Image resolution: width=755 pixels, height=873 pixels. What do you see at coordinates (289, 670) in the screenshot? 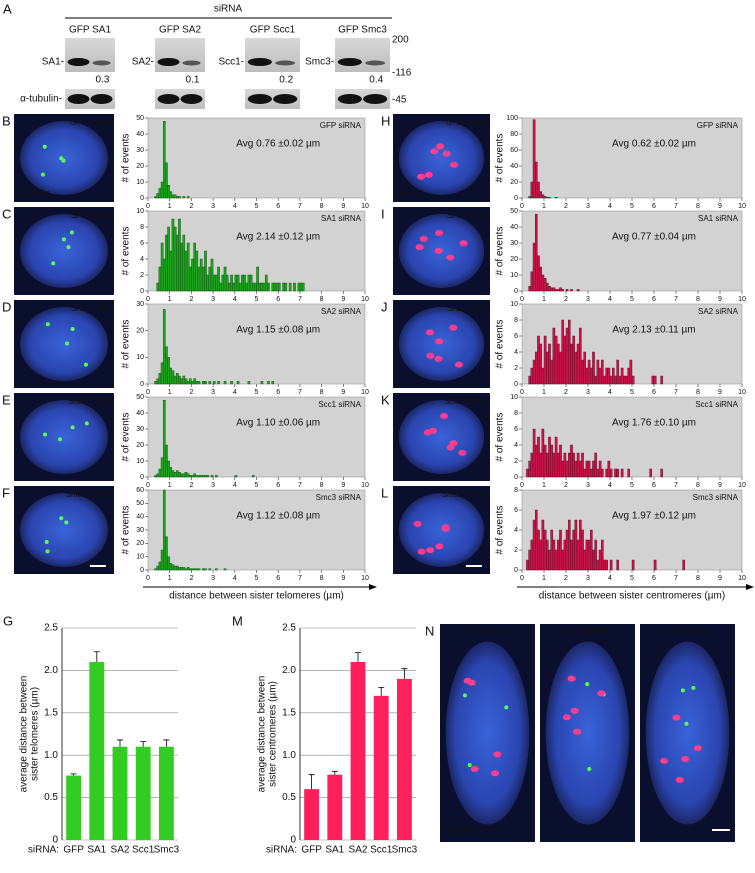
I see `y-tick-label: 2.0` at bounding box center [289, 670].